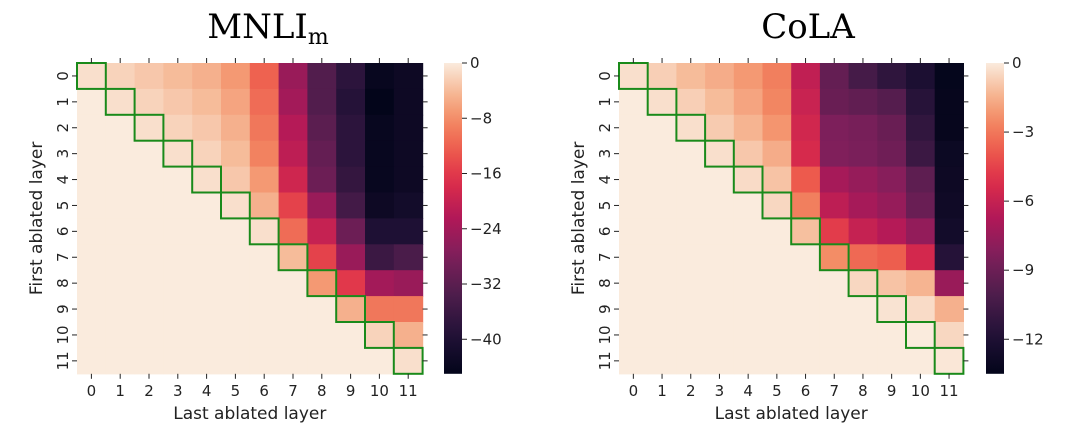  Describe the element at coordinates (149, 283) in the screenshot. I see `heatmap-cell-r8-c2` at that location.